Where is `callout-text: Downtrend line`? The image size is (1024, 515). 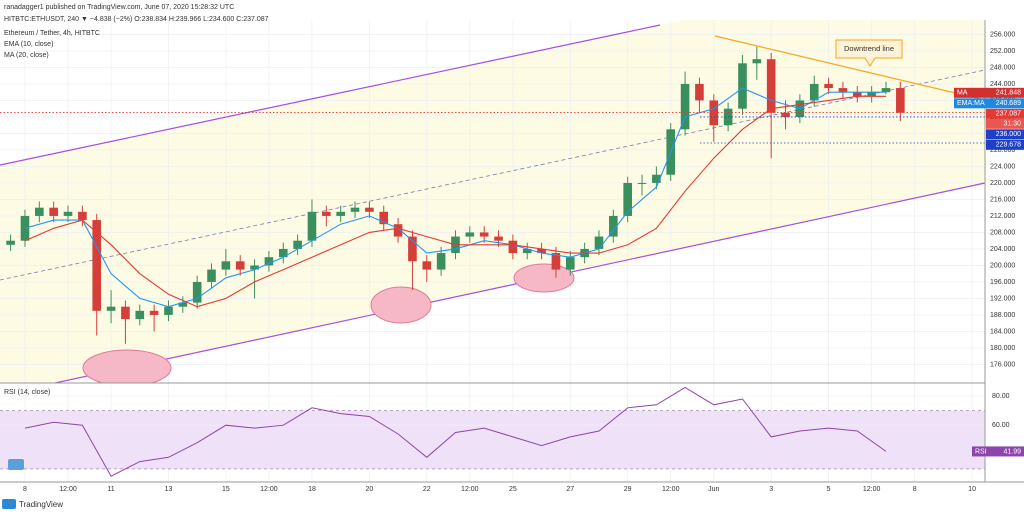 callout-text: Downtrend line is located at coordinates (869, 48).